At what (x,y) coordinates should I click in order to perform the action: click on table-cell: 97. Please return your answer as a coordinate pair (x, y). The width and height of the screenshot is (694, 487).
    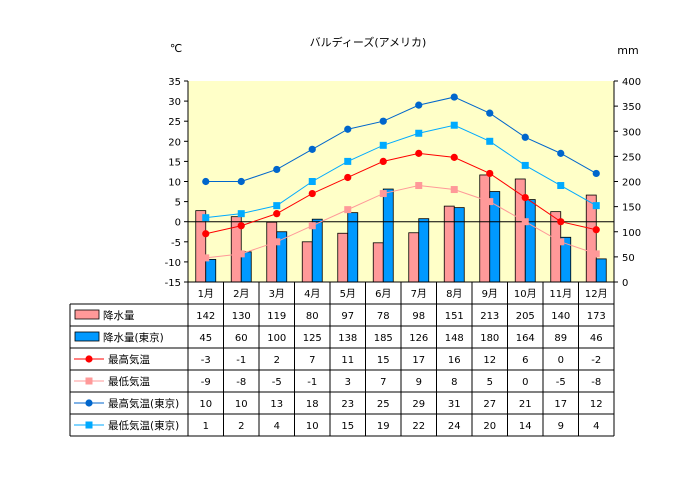
    Looking at the image, I should click on (347, 316).